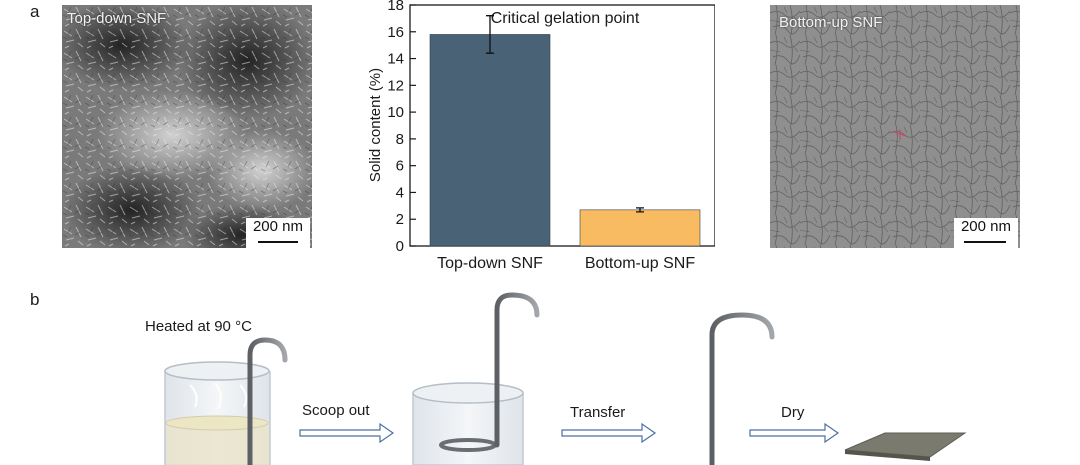 The width and height of the screenshot is (1080, 465). I want to click on plot-frame, so click(562, 125).